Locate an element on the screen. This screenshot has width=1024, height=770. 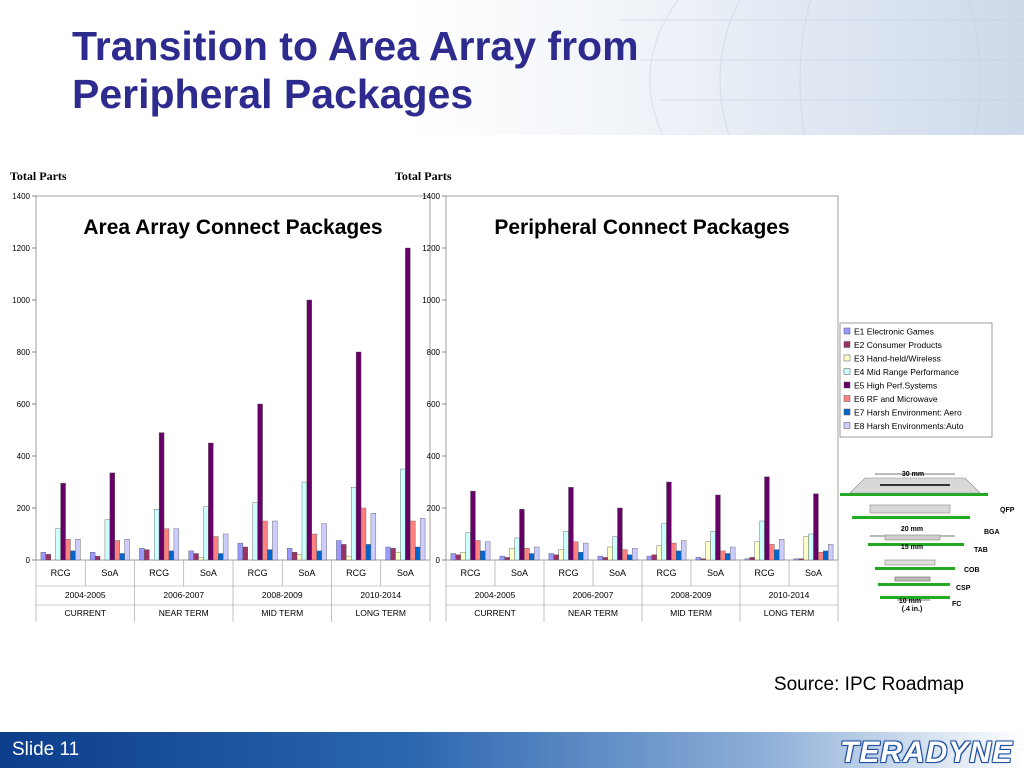
bga-board is located at coordinates (911, 517).